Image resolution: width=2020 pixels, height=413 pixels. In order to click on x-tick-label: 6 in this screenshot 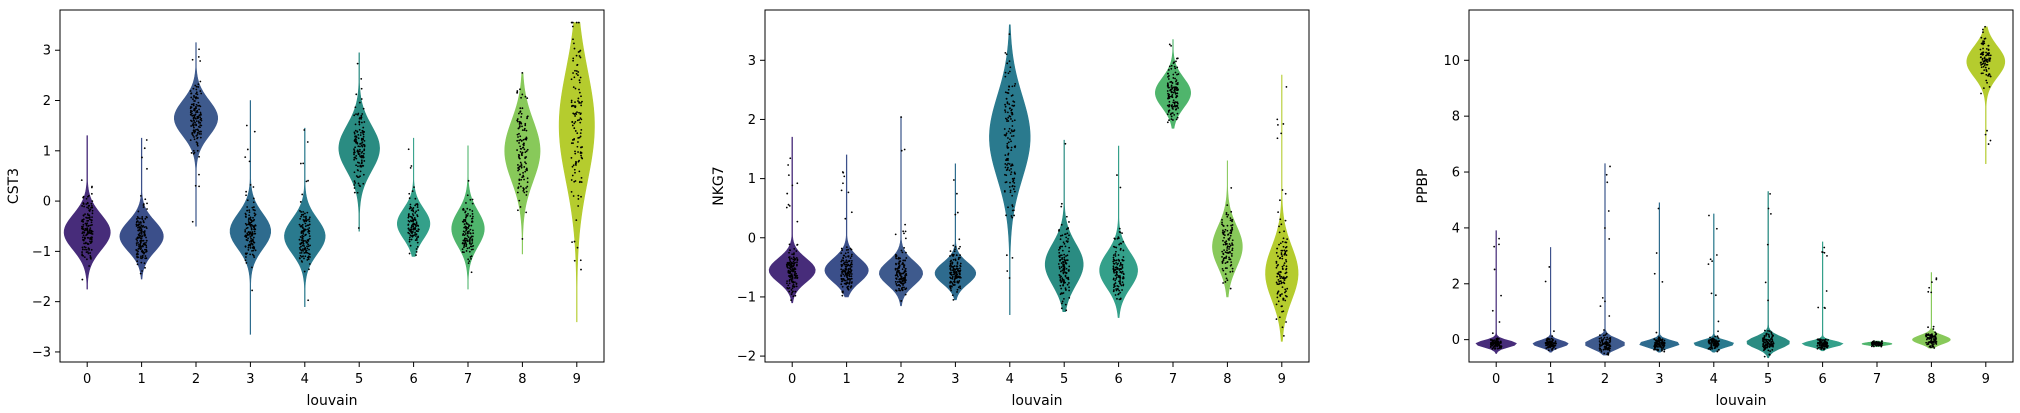, I will do `click(413, 379)`.